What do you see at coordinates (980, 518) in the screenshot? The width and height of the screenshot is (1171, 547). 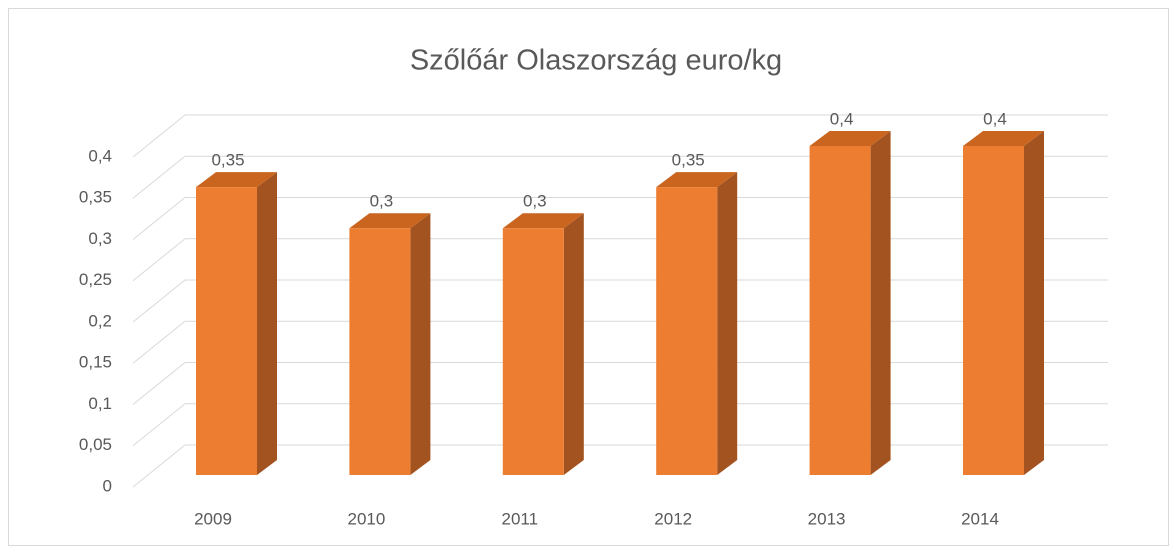 I see `x-tick-label: 2014` at bounding box center [980, 518].